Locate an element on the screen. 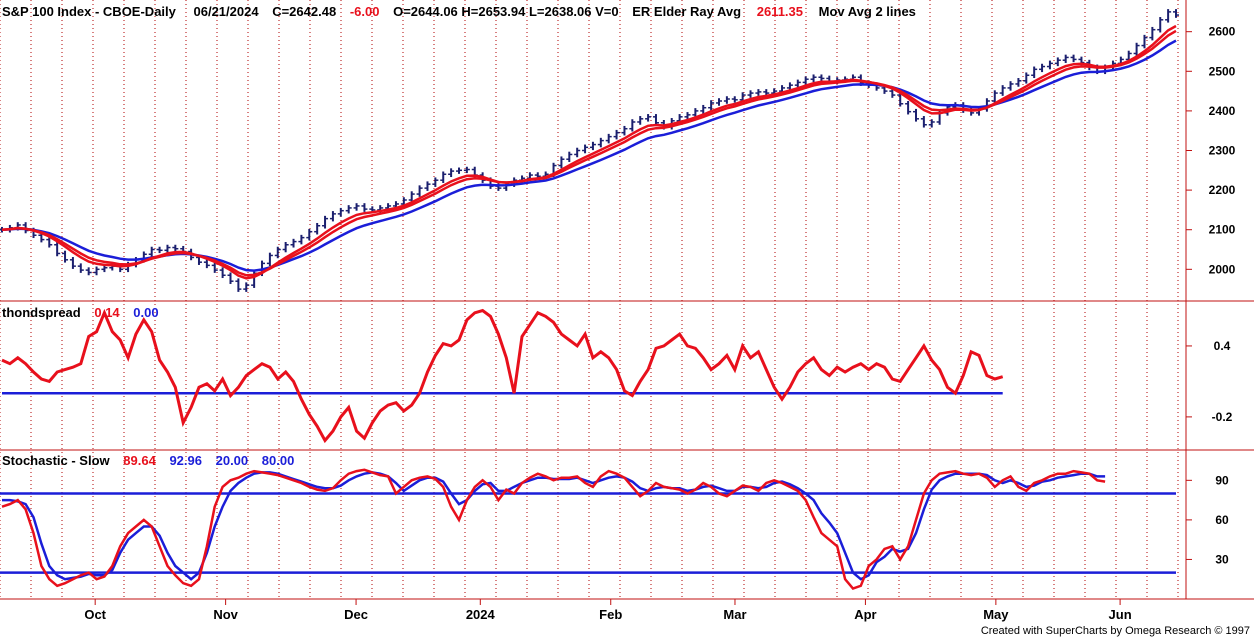 This screenshot has height=637, width=1254. y-tick-label: 2500 is located at coordinates (1222, 71).